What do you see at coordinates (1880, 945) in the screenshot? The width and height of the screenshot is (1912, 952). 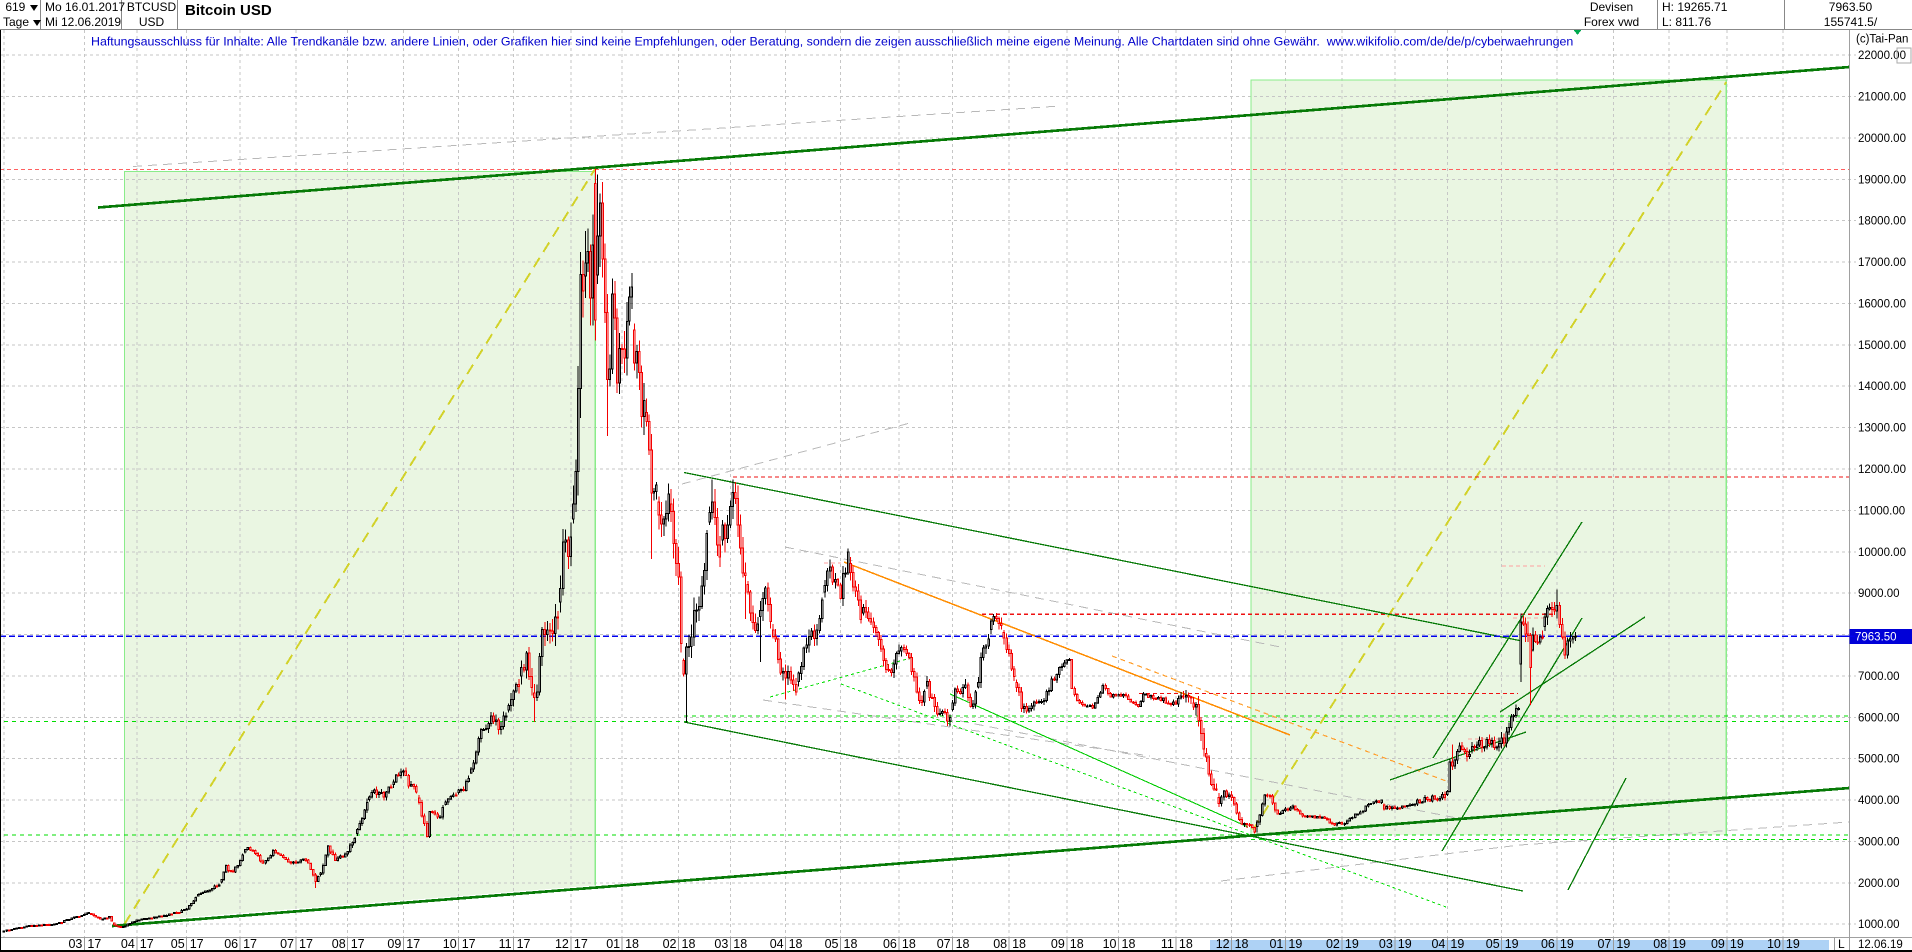 I see `svg-text: 12.06.19` at bounding box center [1880, 945].